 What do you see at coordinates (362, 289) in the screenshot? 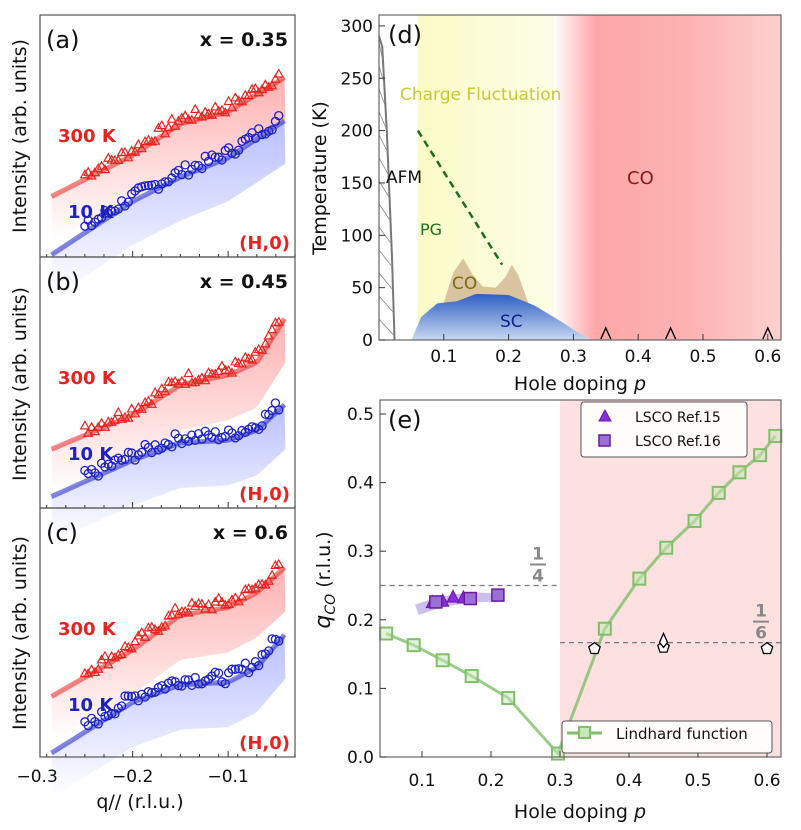
I see `y-tick-label: 50` at bounding box center [362, 289].